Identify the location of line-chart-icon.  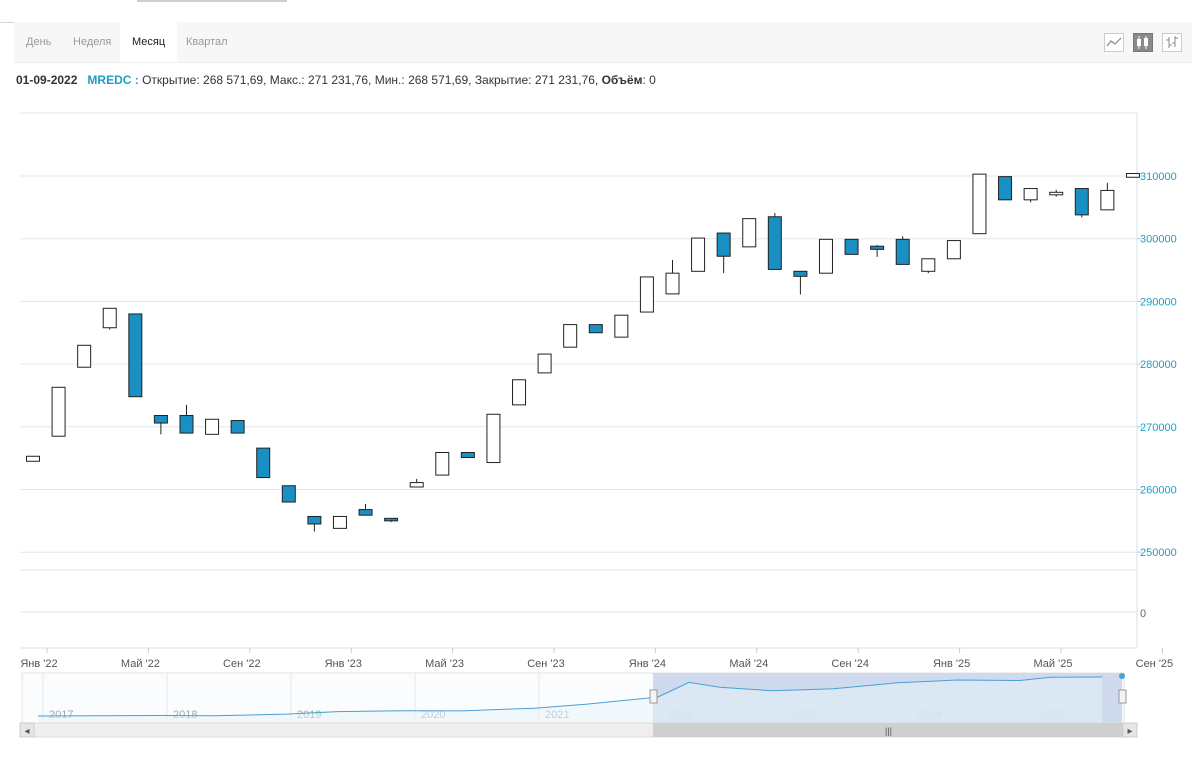
(1114, 42).